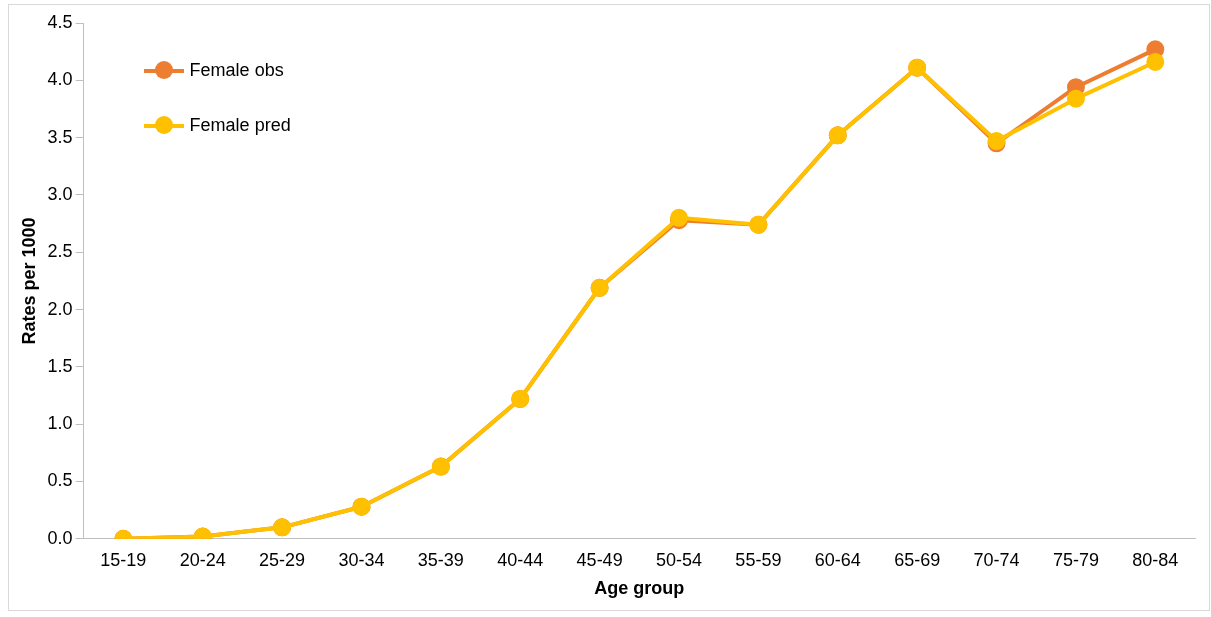 The height and width of the screenshot is (617, 1211). What do you see at coordinates (202, 559) in the screenshot?
I see `x-tick-label: 20-24` at bounding box center [202, 559].